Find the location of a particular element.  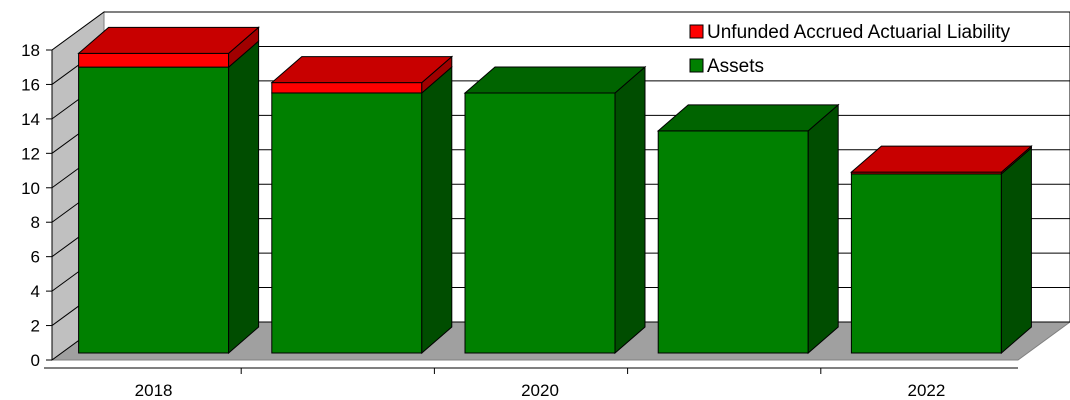

y-tick-label: 10 is located at coordinates (30, 188).